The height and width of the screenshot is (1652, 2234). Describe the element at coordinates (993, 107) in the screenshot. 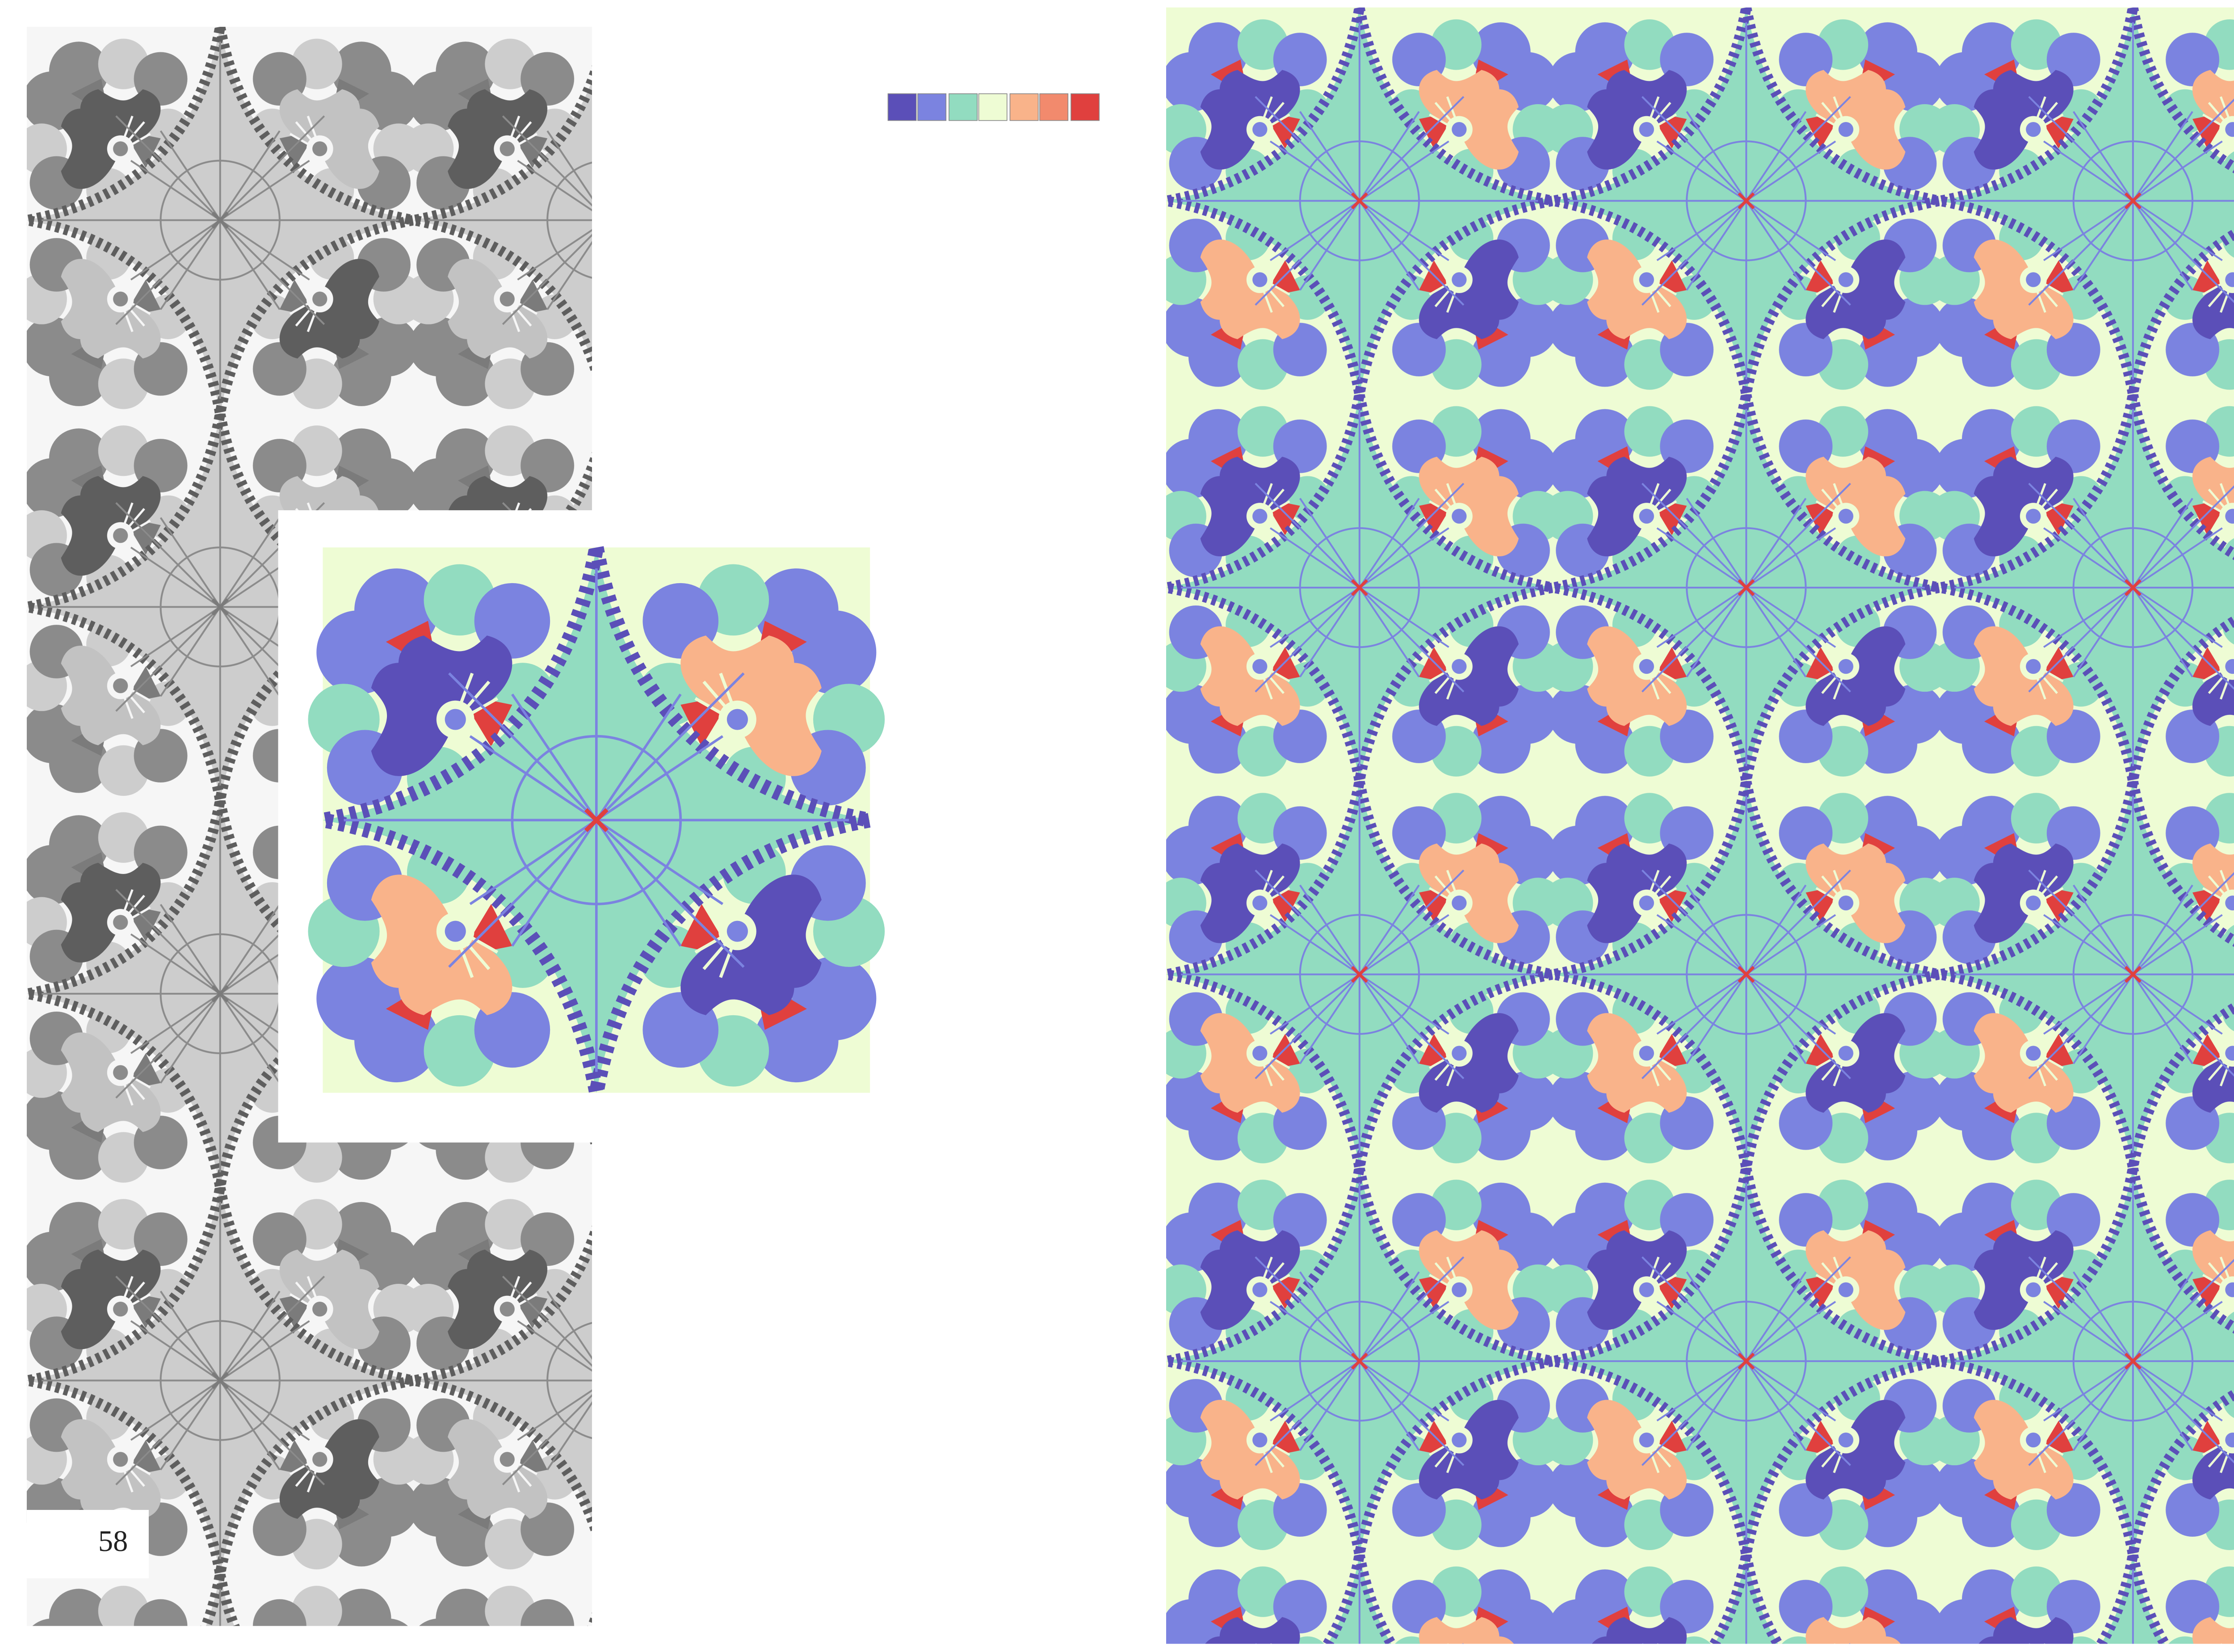

I see `palette` at that location.